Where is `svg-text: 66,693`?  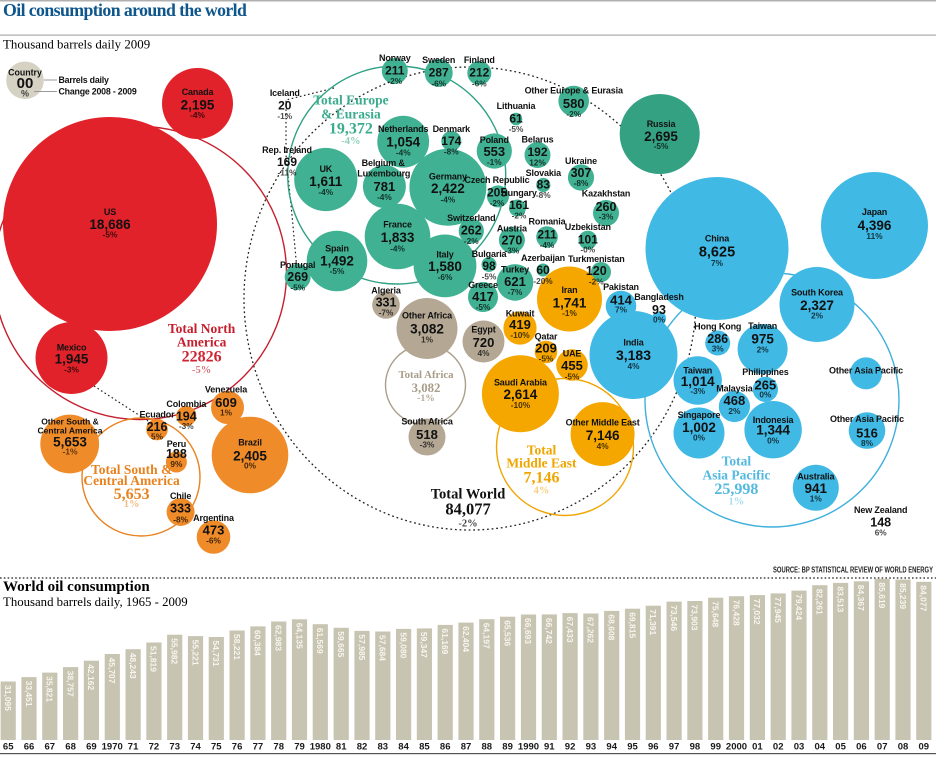
svg-text: 66,693 is located at coordinates (528, 631).